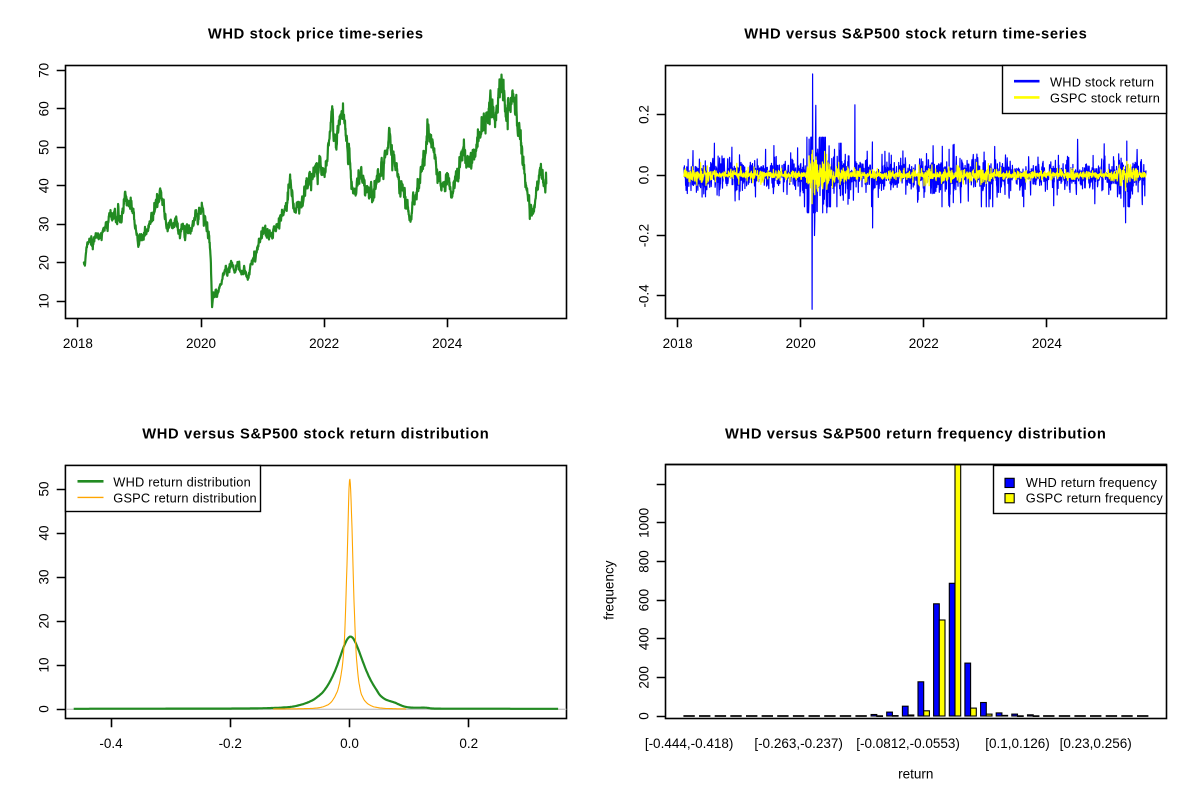 Image resolution: width=1200 pixels, height=800 pixels. I want to click on svg-text: frequency, so click(609, 590).